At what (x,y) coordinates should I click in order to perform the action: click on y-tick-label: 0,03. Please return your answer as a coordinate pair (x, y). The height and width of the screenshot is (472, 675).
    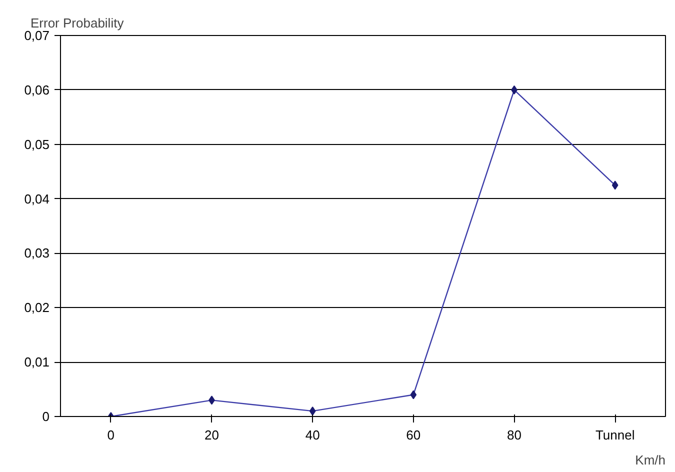
    Looking at the image, I should click on (37, 253).